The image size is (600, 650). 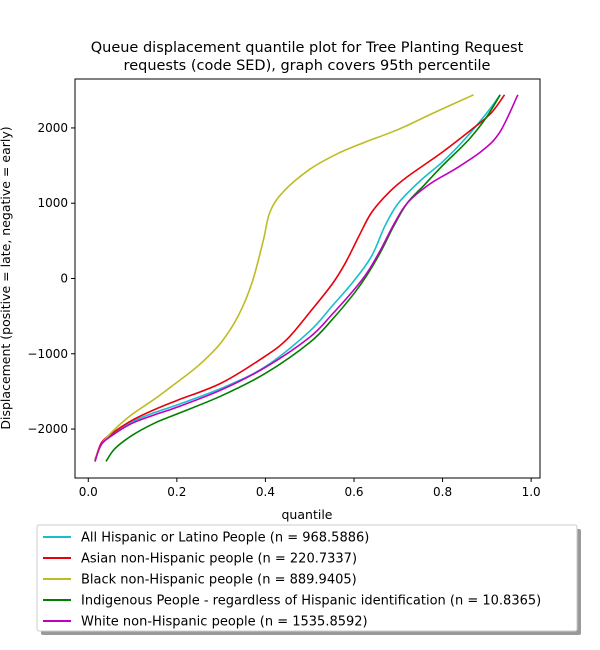 I want to click on y-axis-ticks: −2000 −1000 0 1000 2000, so click(x=51, y=278).